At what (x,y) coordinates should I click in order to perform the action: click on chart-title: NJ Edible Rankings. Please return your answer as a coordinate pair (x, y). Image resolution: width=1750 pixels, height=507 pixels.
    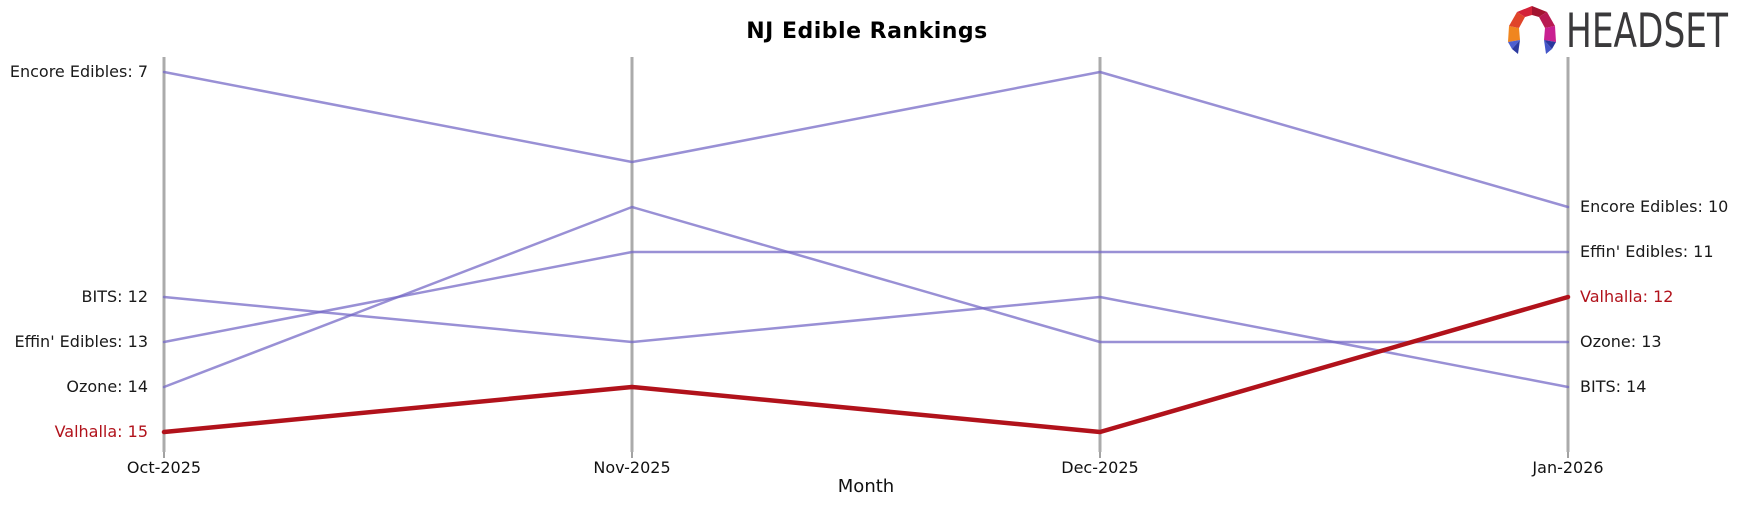
    Looking at the image, I should click on (867, 31).